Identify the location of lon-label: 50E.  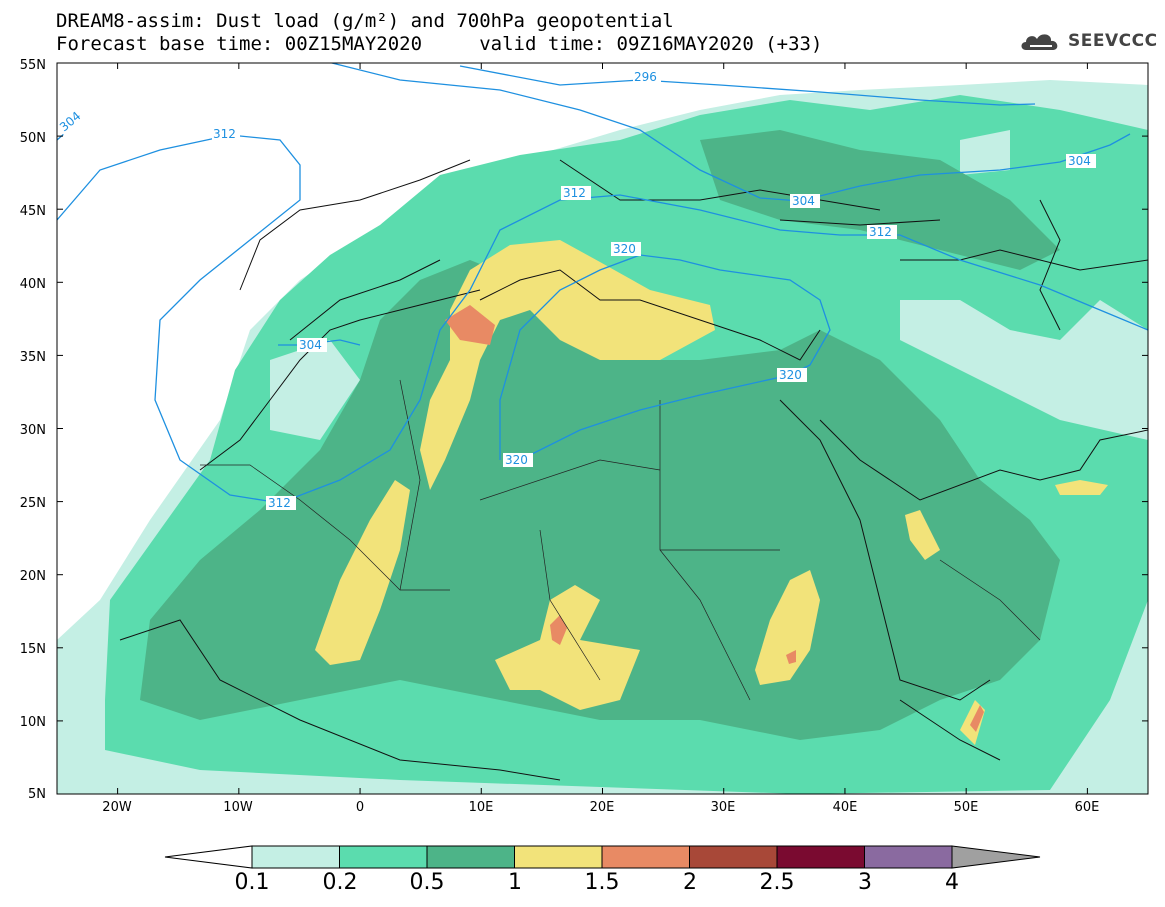
(966, 807).